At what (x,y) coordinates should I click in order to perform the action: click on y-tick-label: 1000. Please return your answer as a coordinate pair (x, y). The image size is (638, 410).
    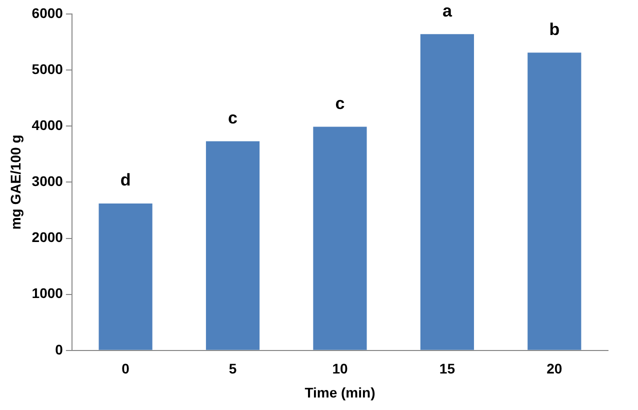
    Looking at the image, I should click on (48, 293).